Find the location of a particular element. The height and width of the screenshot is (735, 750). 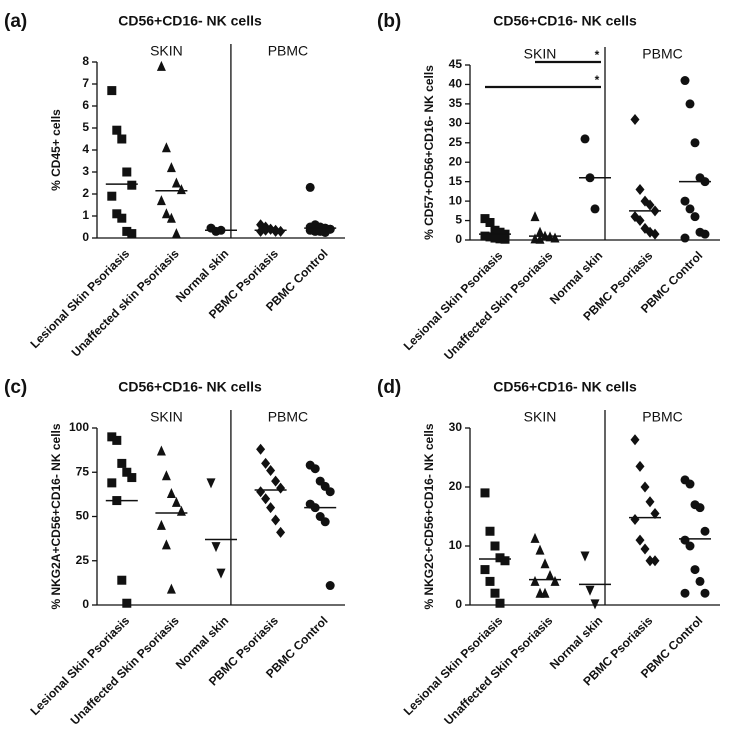

panel-label: (d) is located at coordinates (389, 387).